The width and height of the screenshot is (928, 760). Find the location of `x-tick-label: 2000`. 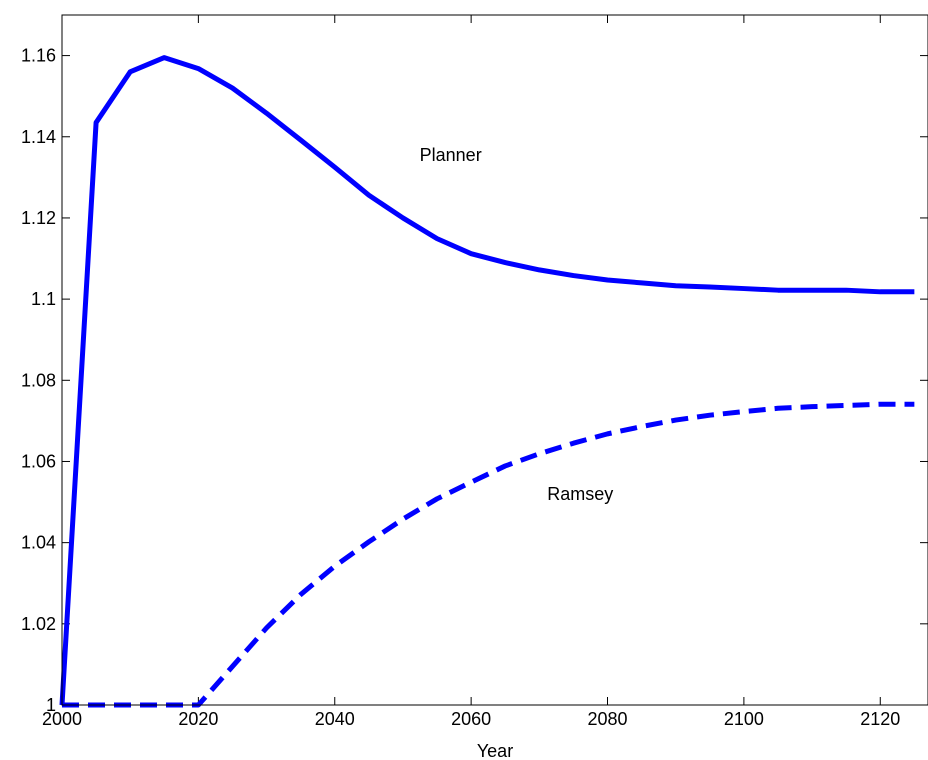

x-tick-label: 2000 is located at coordinates (62, 719).